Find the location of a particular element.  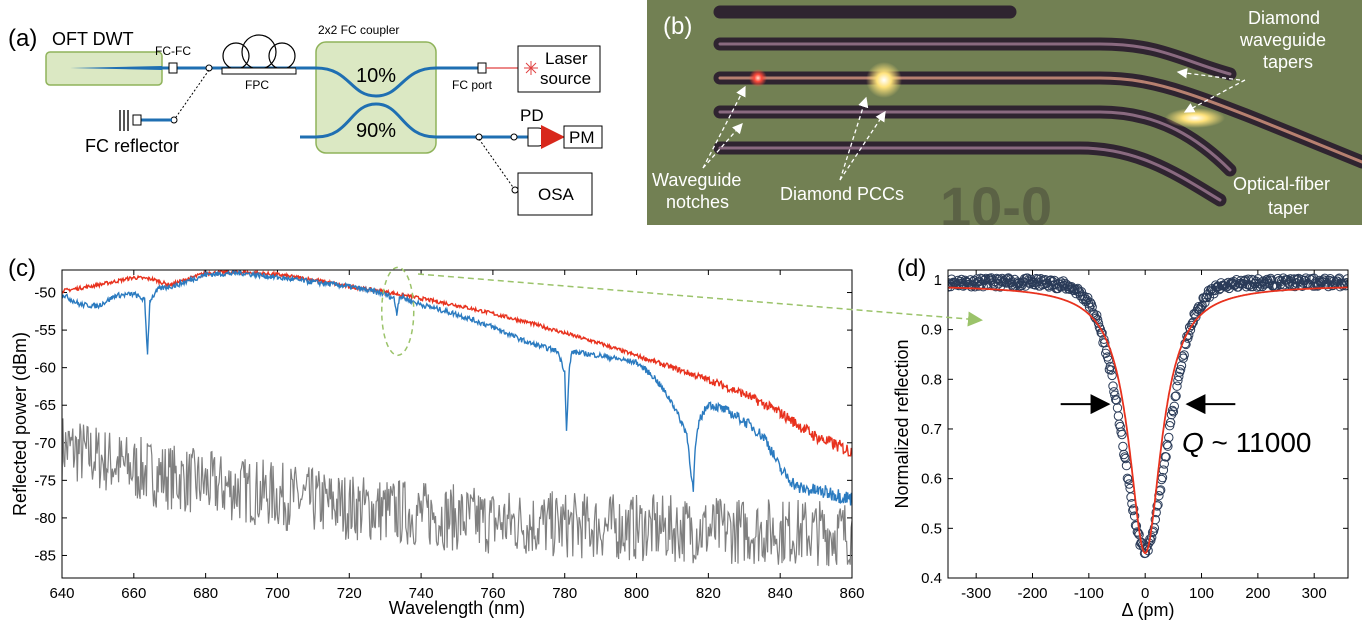

x-tick-label: 860 is located at coordinates (851, 593).